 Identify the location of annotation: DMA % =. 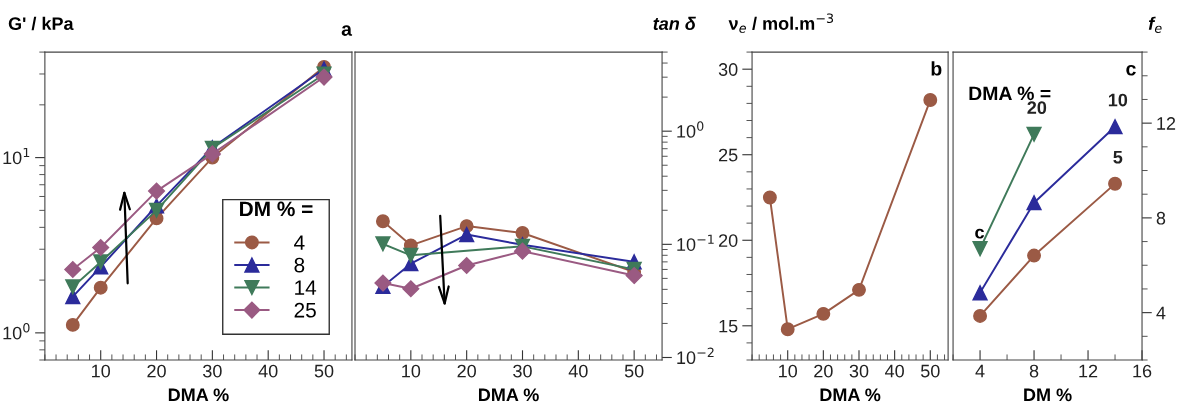
(1010, 93).